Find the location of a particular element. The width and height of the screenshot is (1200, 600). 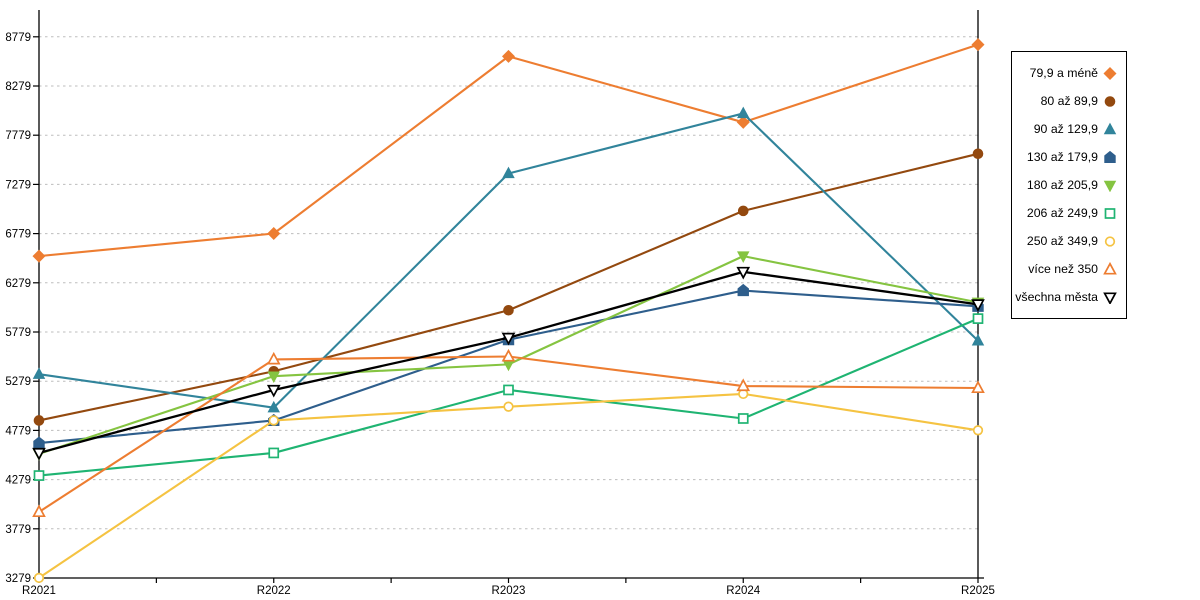

legend-label: 79,9 a méně is located at coordinates (1063, 73).